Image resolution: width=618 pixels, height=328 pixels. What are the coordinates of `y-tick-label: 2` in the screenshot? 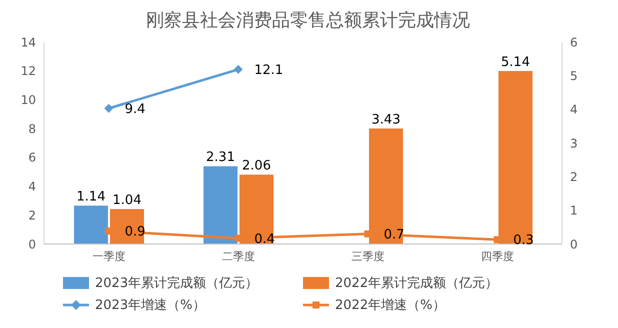 It's located at (32, 215).